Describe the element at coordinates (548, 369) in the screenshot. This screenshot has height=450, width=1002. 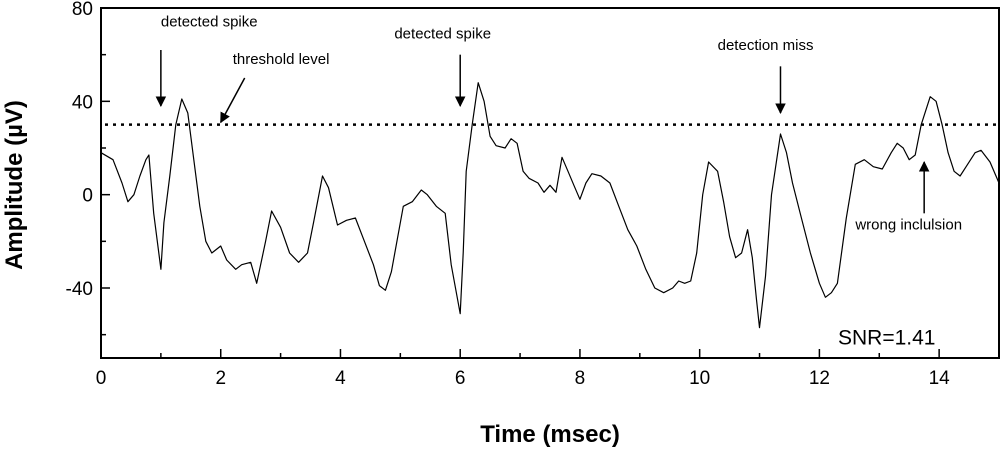
I see `x-axis-ticks: 0 2 4 6 8 10 12 14` at that location.